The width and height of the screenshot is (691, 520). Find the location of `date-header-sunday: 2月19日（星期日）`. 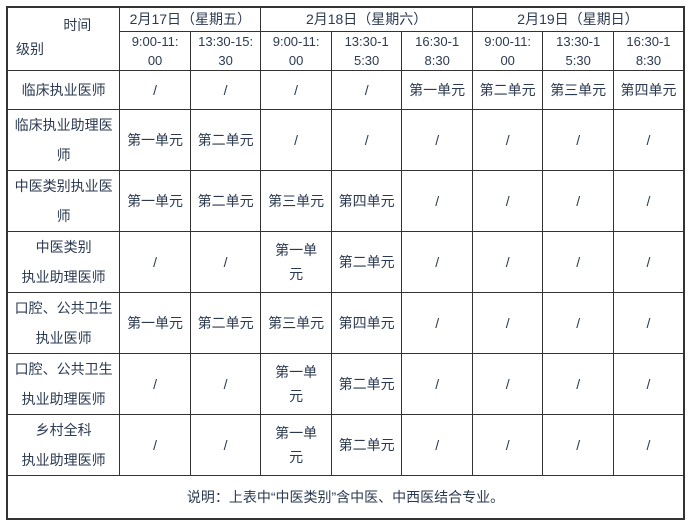

date-header-sunday: 2月19日（星期日） is located at coordinates (578, 19).